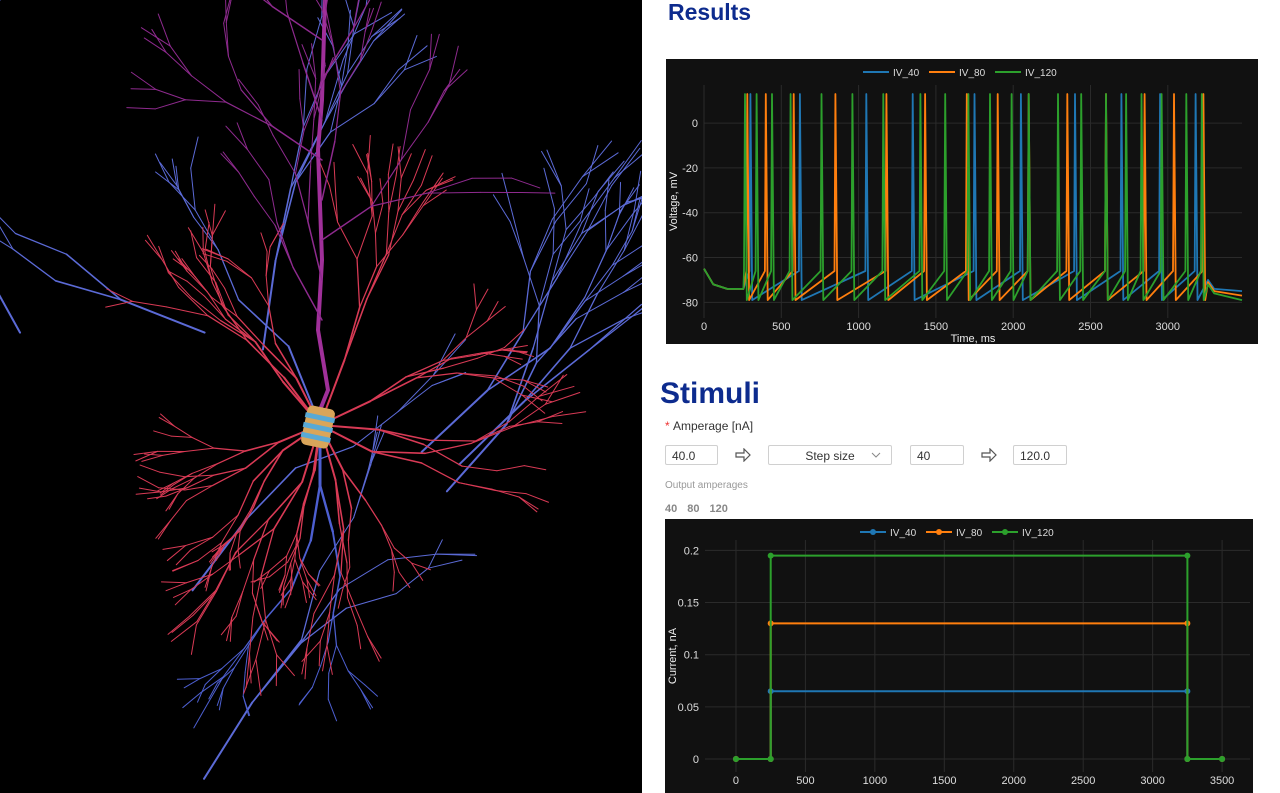 This screenshot has width=1280, height=793. Describe the element at coordinates (973, 339) in the screenshot. I see `x-axis-label: Time, ms` at that location.